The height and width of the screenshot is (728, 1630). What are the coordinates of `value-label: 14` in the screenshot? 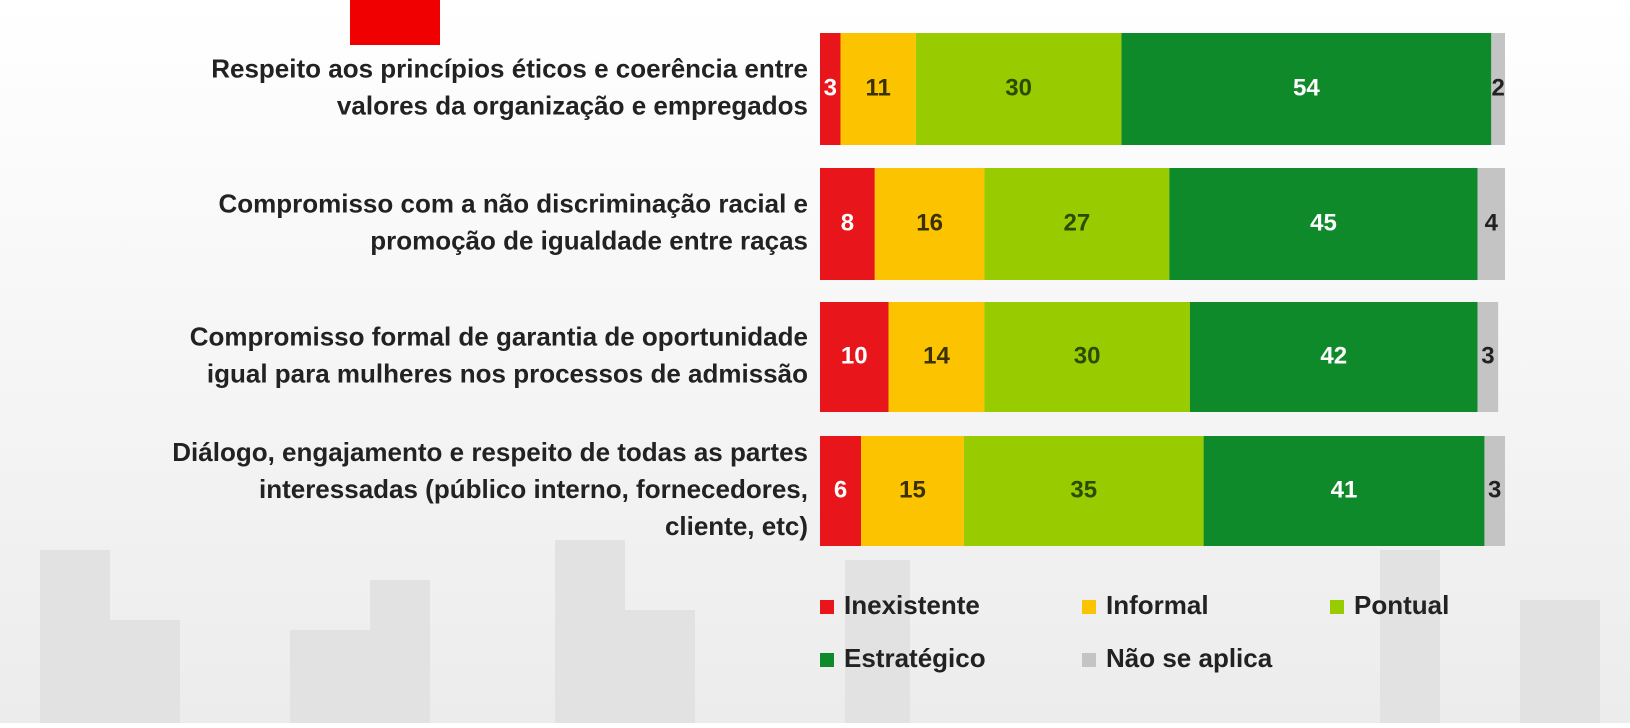 It's located at (936, 355).